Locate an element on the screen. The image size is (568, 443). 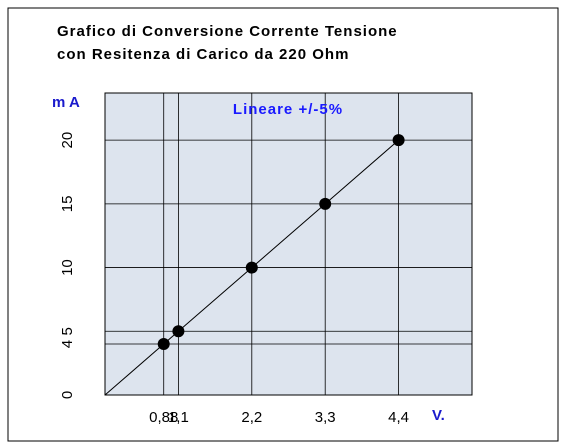
x-tick-label: 2,2 is located at coordinates (251, 417).